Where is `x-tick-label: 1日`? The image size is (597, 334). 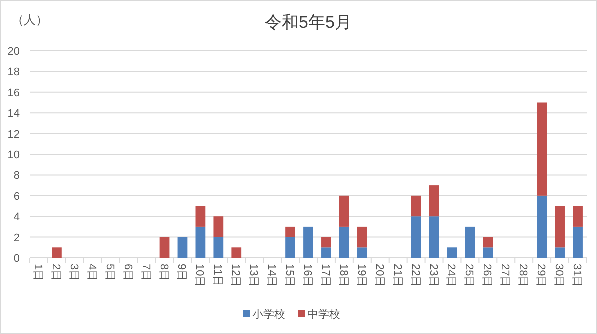 x-tick-label: 1日 is located at coordinates (38, 273).